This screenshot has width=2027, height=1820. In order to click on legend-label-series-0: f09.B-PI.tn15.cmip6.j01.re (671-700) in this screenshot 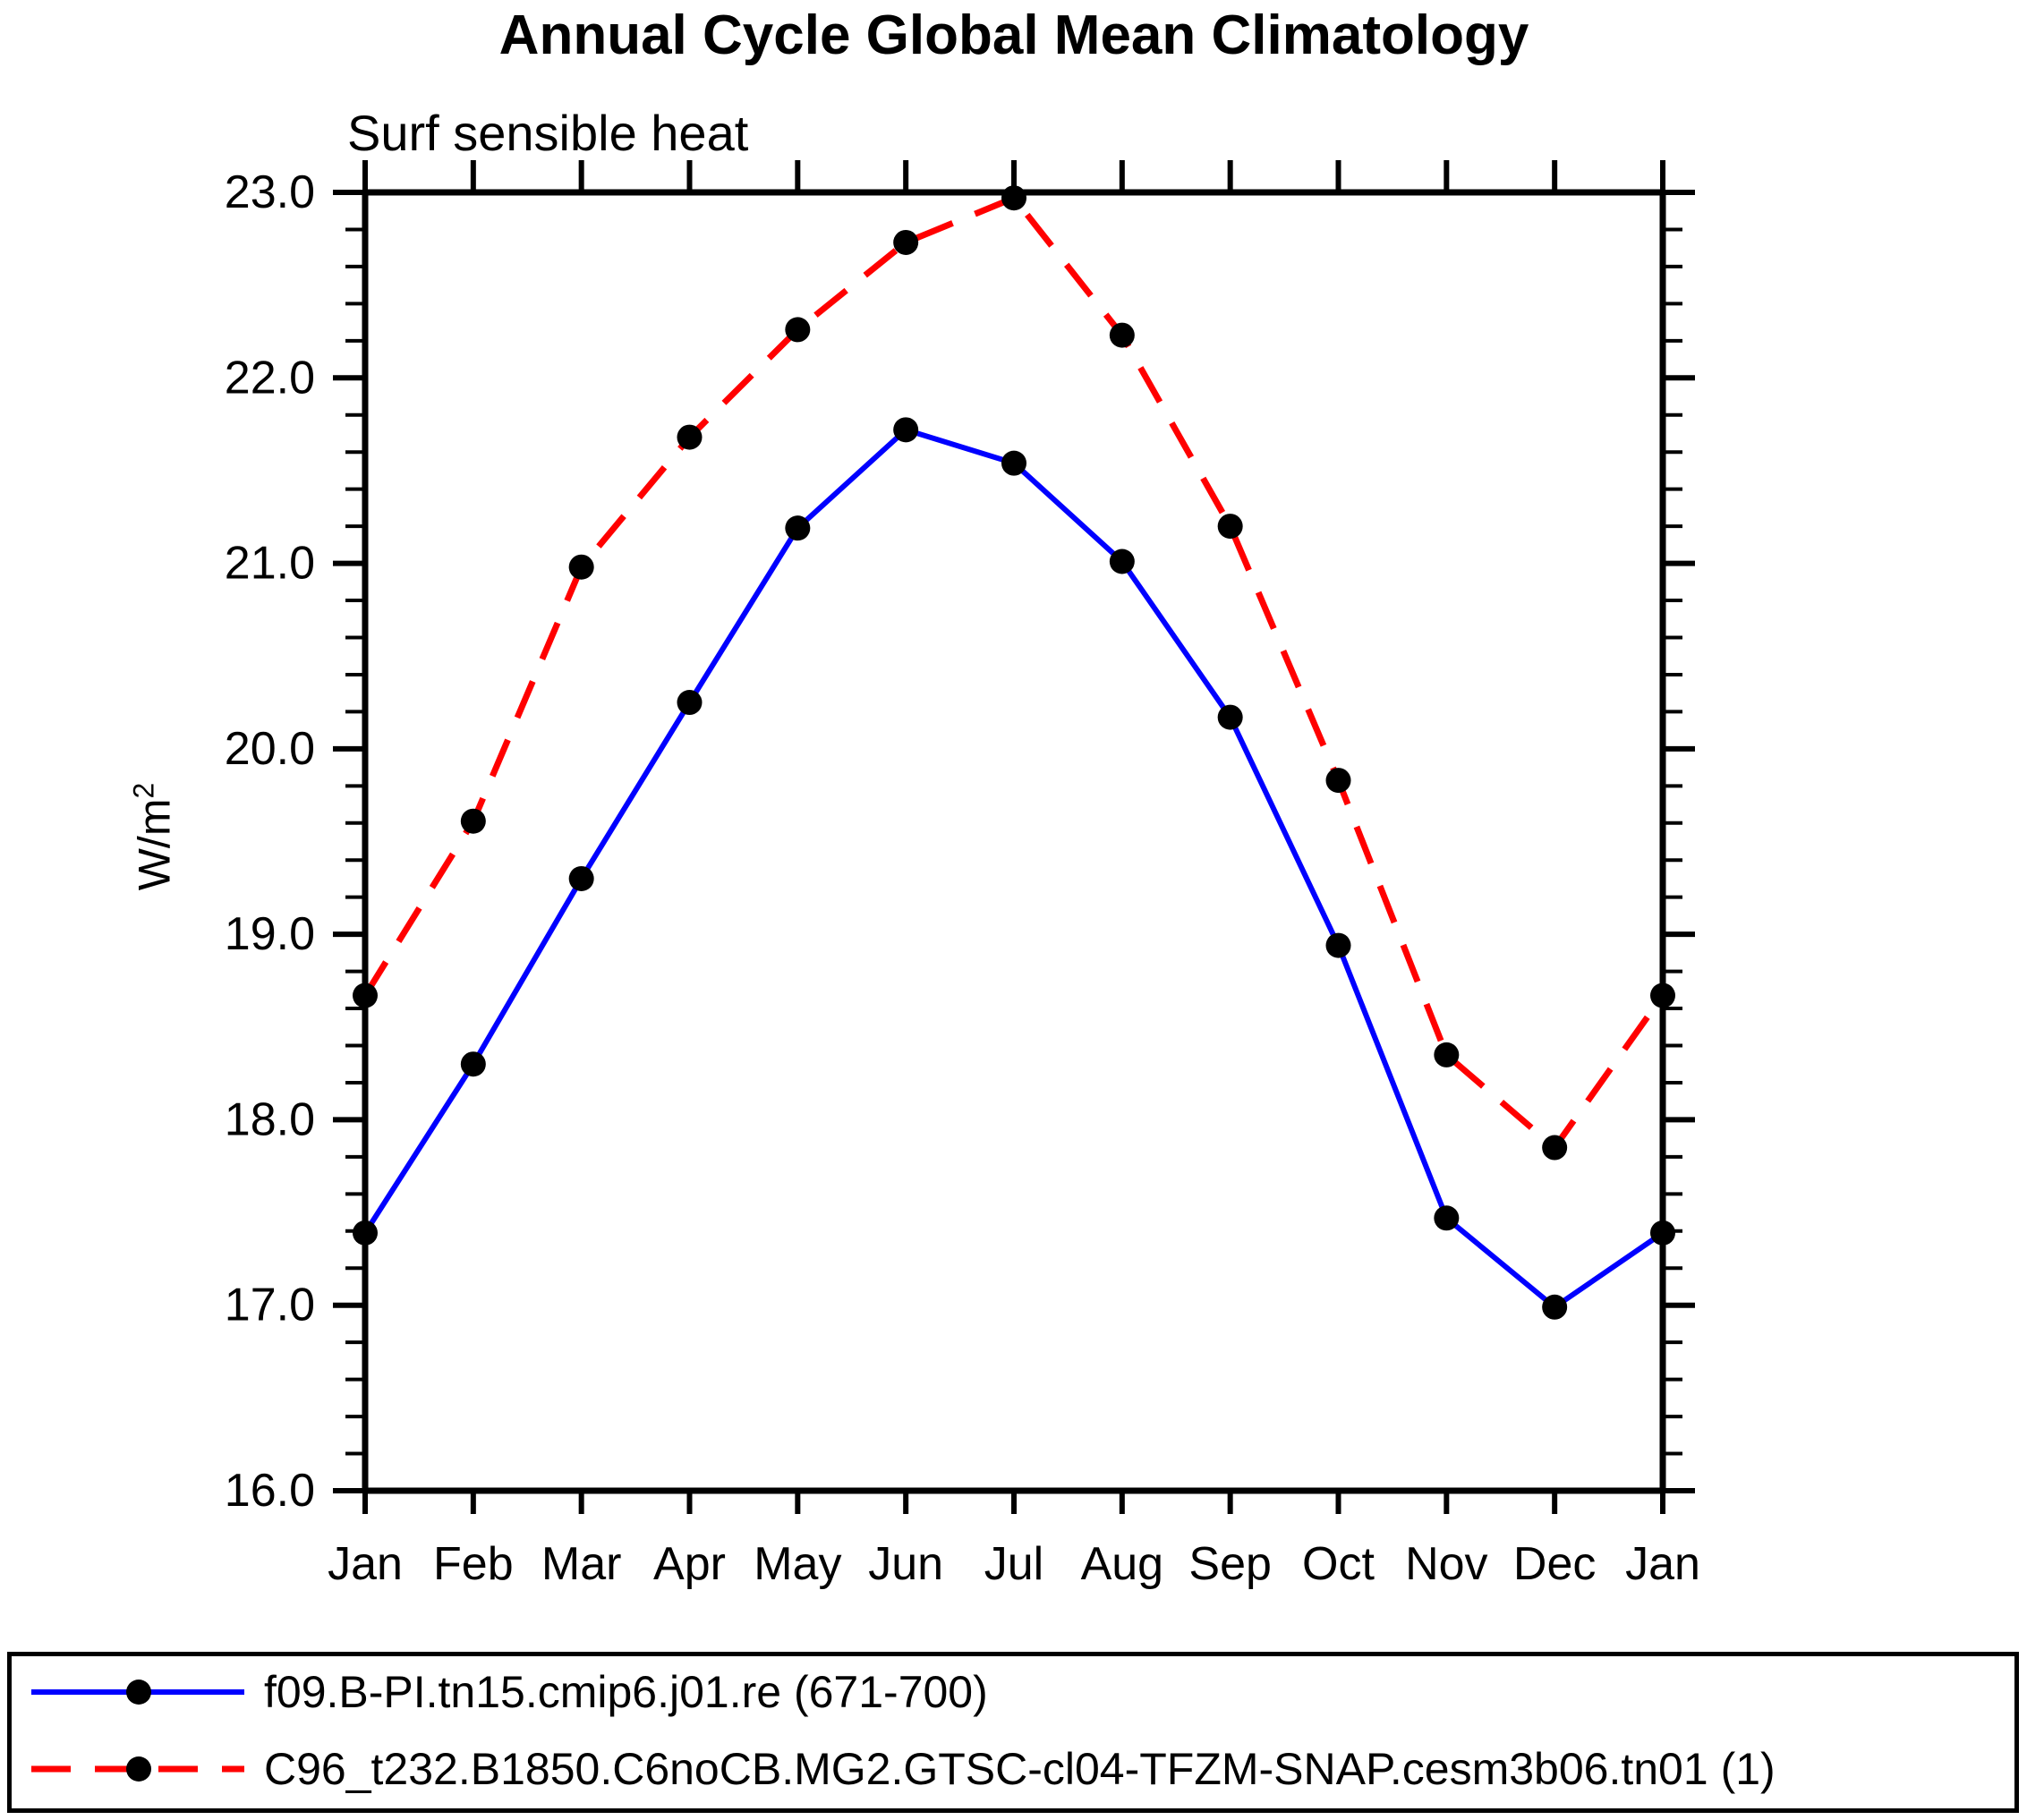, I will do `click(626, 1692)`.